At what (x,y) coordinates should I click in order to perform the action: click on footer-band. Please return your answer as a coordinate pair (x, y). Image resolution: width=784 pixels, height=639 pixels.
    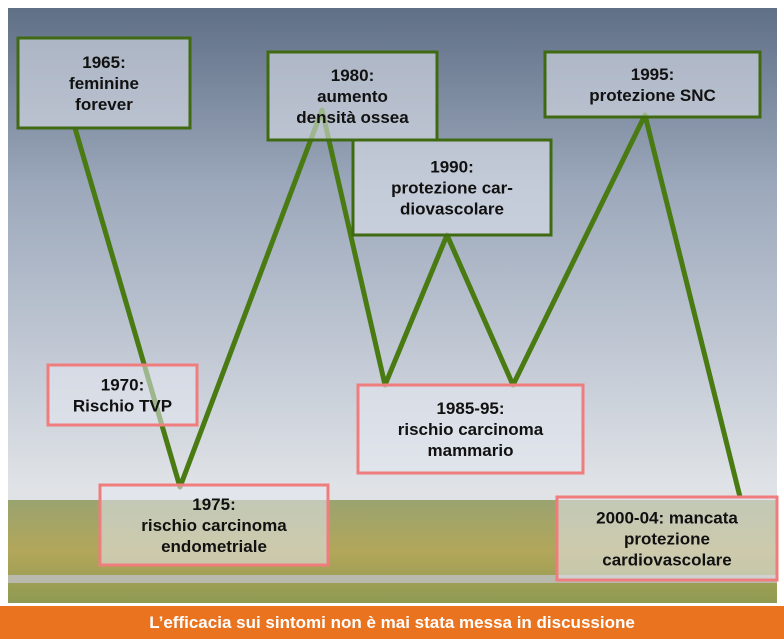
    Looking at the image, I should click on (392, 622).